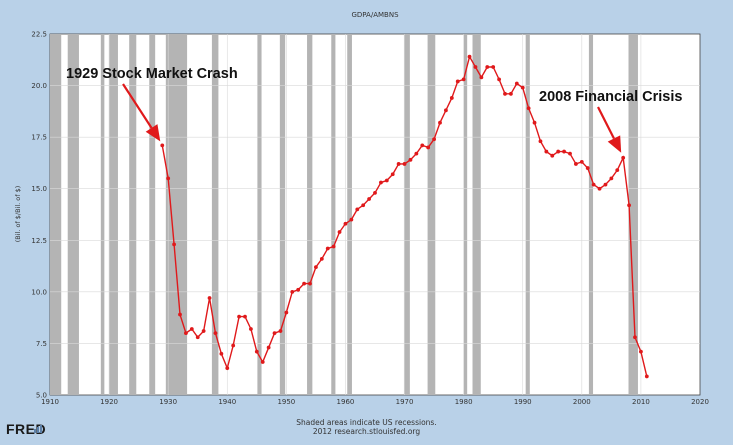 The height and width of the screenshot is (445, 733). I want to click on data-point-1988, so click(511, 93).